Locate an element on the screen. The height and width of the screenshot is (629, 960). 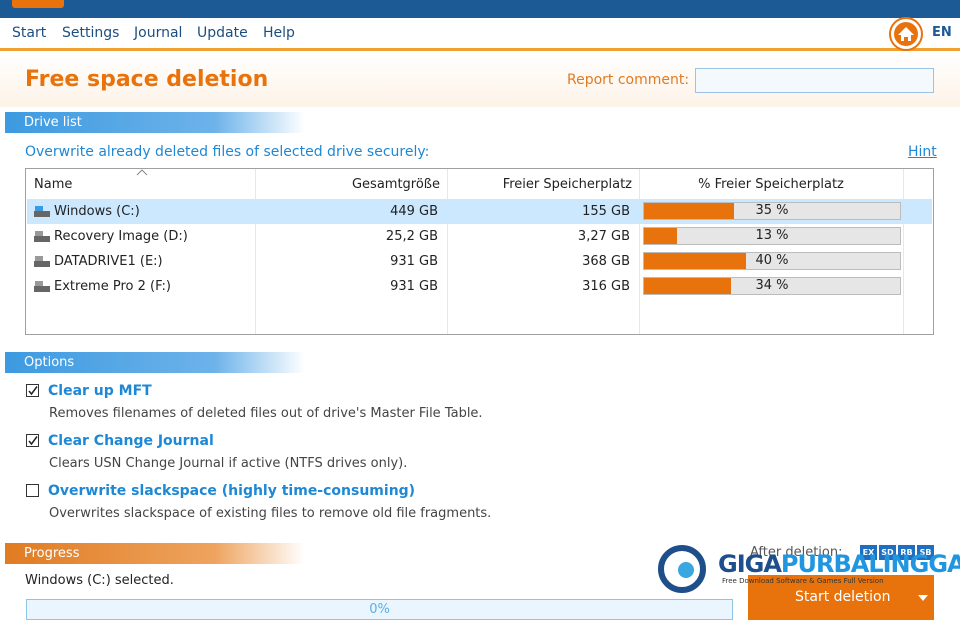
percent-bar: 40 % is located at coordinates (772, 261).